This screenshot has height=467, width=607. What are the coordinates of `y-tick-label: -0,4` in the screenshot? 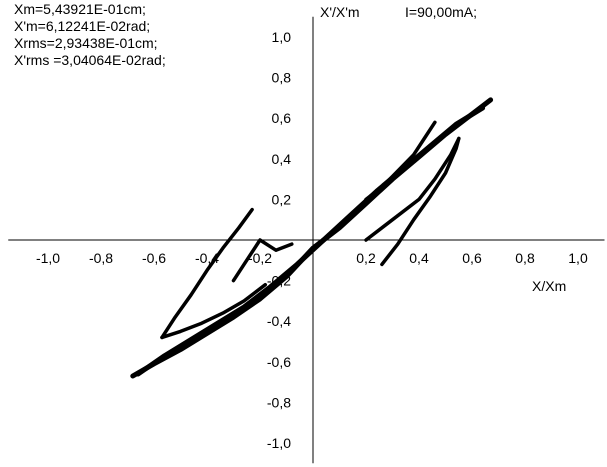 It's located at (279, 321).